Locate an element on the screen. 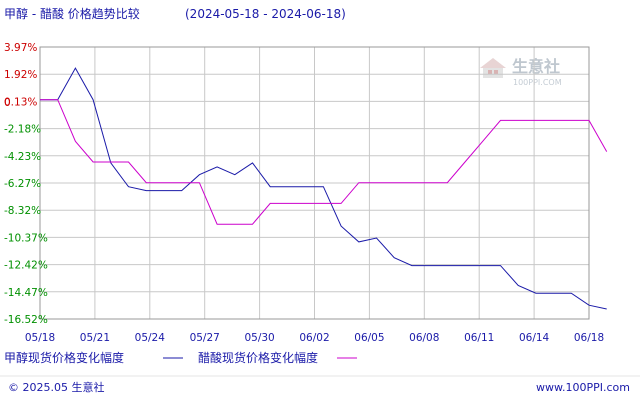  x-tick-label: 06/14 is located at coordinates (534, 338).